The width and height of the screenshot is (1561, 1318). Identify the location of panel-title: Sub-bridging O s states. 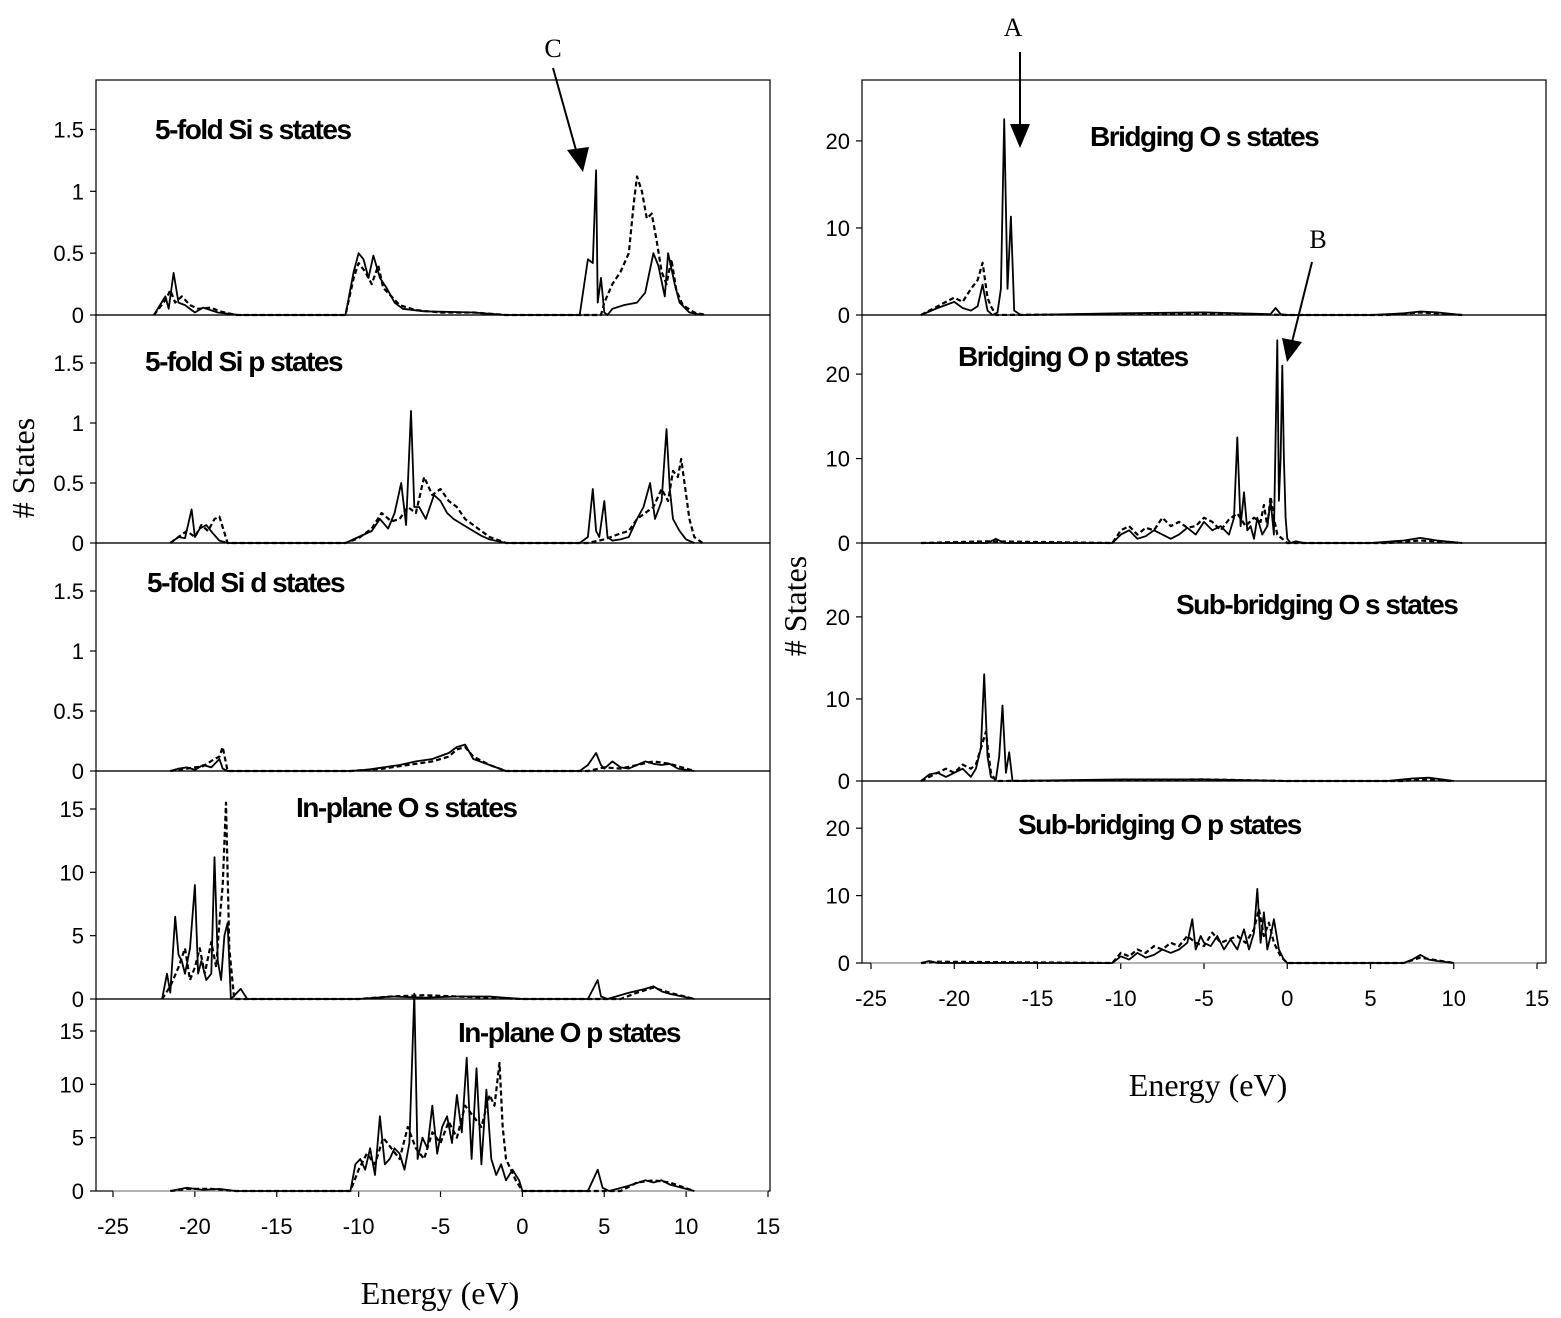
(1317, 604).